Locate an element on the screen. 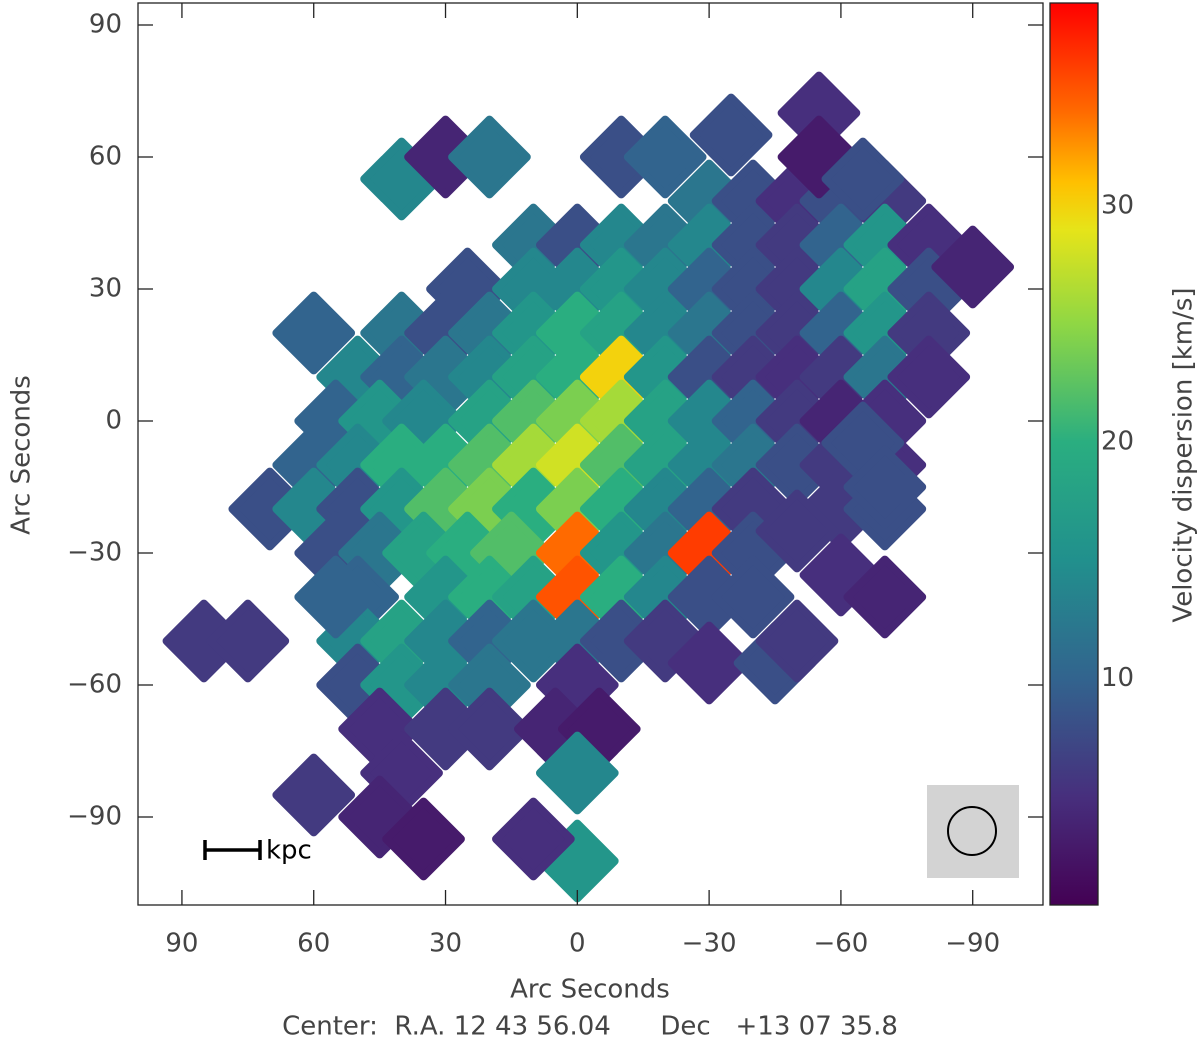 The width and height of the screenshot is (1200, 1044). x-axis-label: Arc Seconds is located at coordinates (590, 990).